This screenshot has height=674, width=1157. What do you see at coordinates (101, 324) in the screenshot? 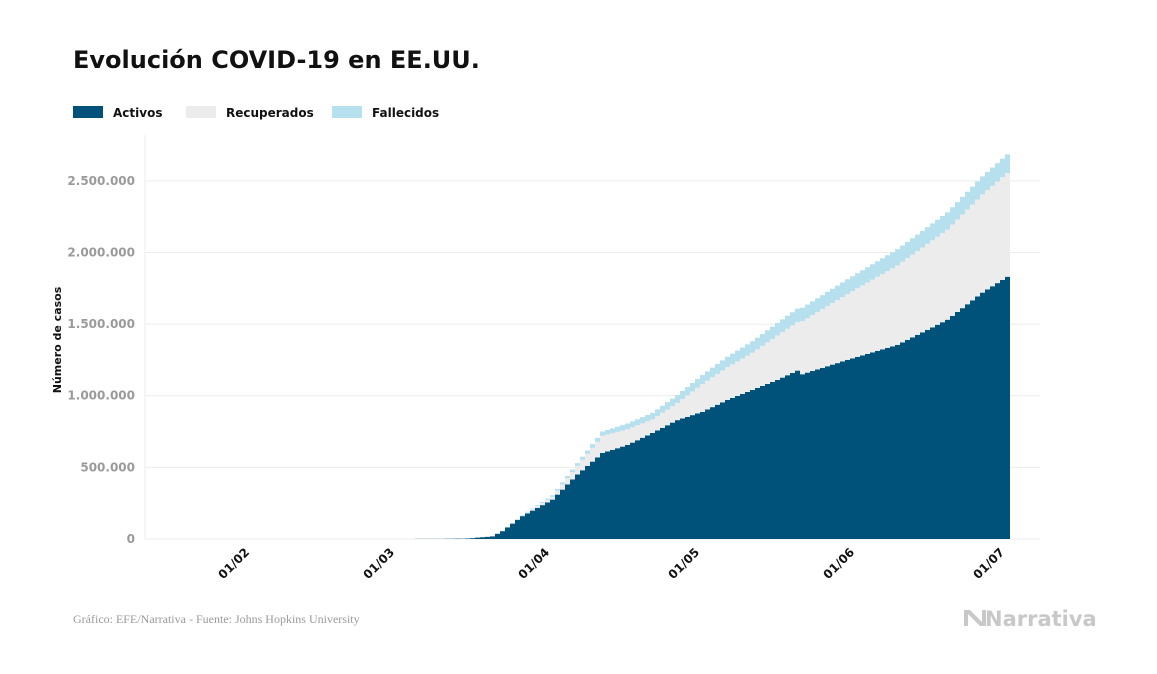
I see `y-tick-label: 1.500.000` at bounding box center [101, 324].